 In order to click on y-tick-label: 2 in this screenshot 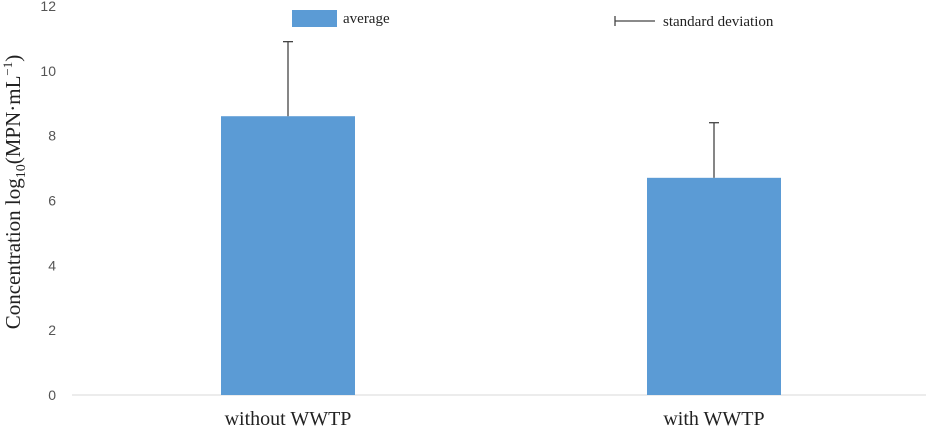, I will do `click(52, 330)`.